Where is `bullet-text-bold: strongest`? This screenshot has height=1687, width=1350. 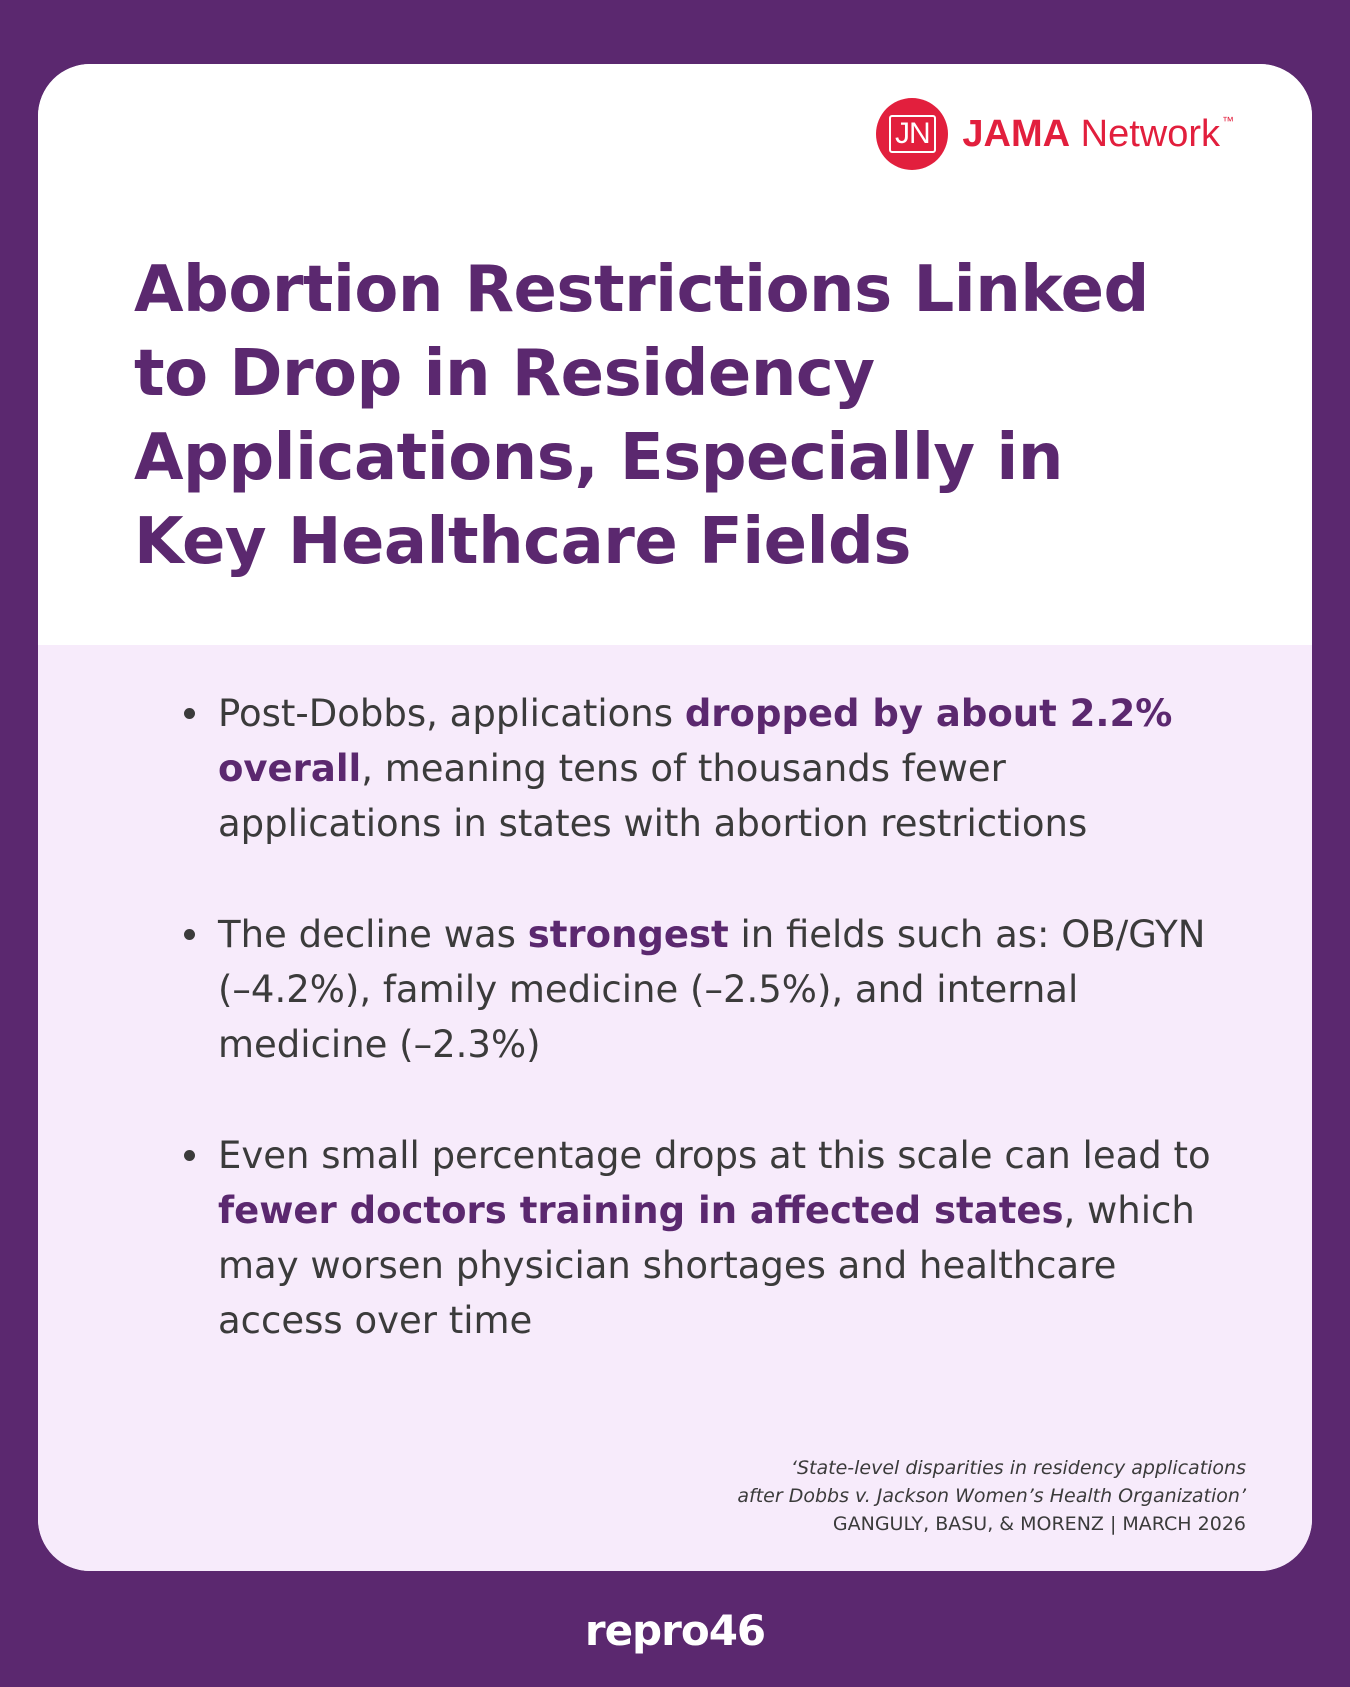 bullet-text-bold: strongest is located at coordinates (628, 934).